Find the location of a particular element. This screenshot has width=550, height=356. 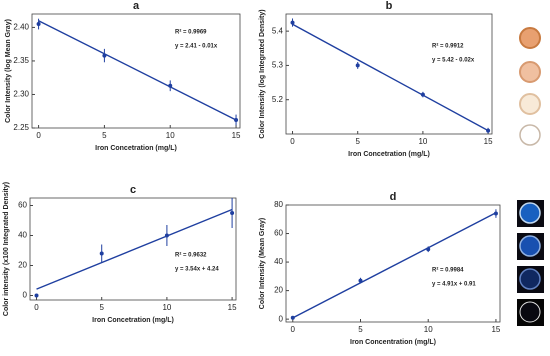

y-axis-label: Color Intensity (log Mean Gray) is located at coordinates (8, 71).